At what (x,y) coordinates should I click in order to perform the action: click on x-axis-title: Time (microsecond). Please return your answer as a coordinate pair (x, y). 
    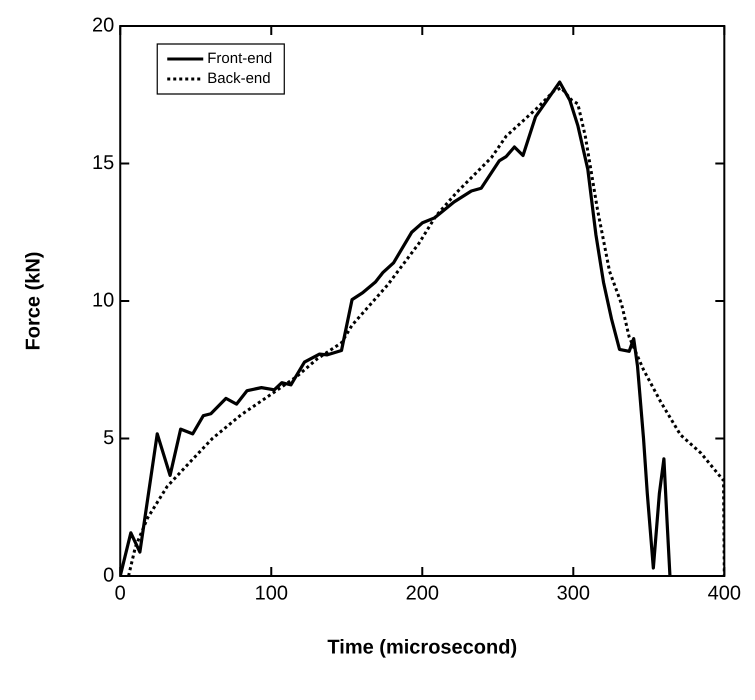
    Looking at the image, I should click on (422, 647).